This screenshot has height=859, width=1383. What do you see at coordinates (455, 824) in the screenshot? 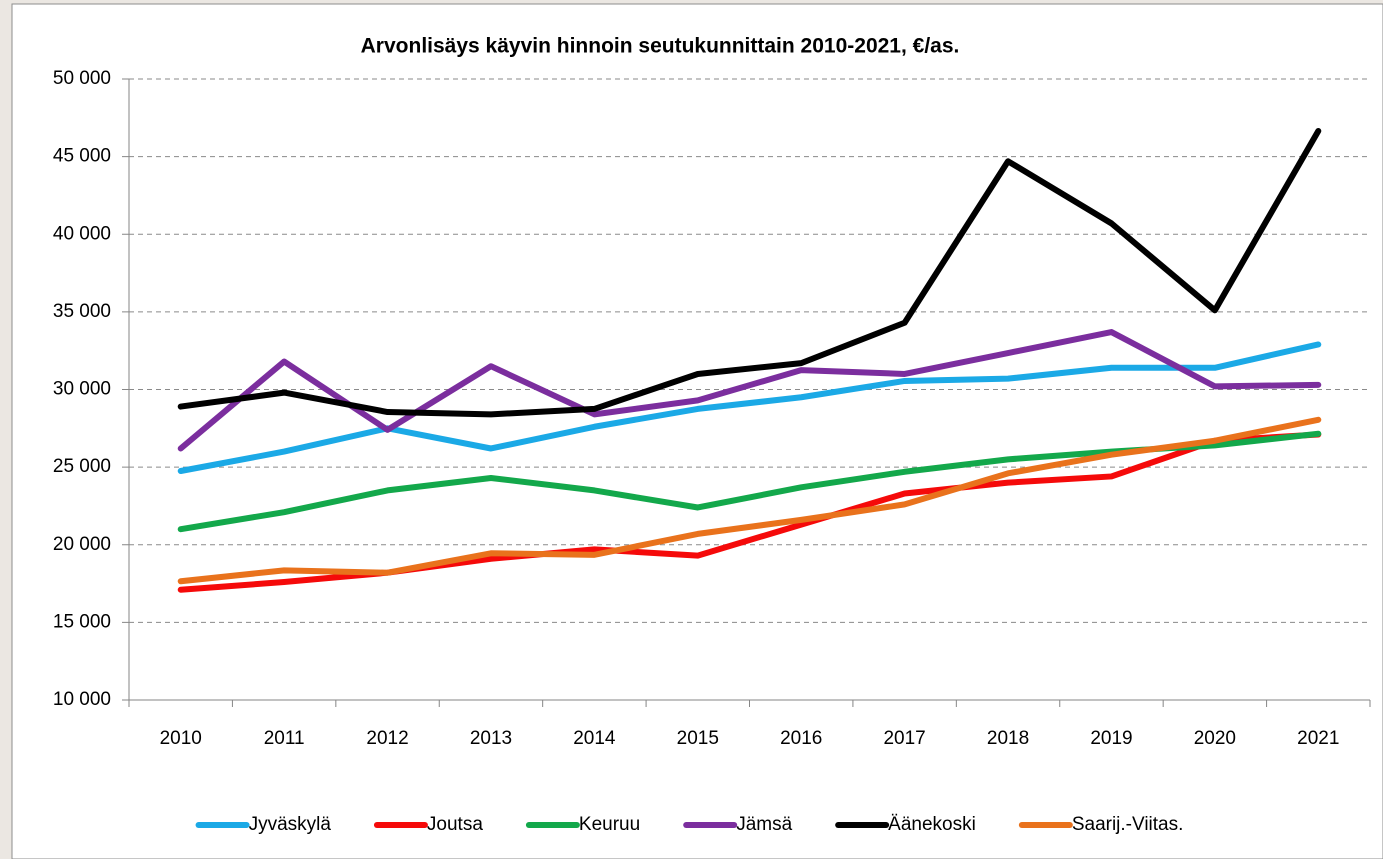
I see `legend-label: Joutsa` at bounding box center [455, 824].